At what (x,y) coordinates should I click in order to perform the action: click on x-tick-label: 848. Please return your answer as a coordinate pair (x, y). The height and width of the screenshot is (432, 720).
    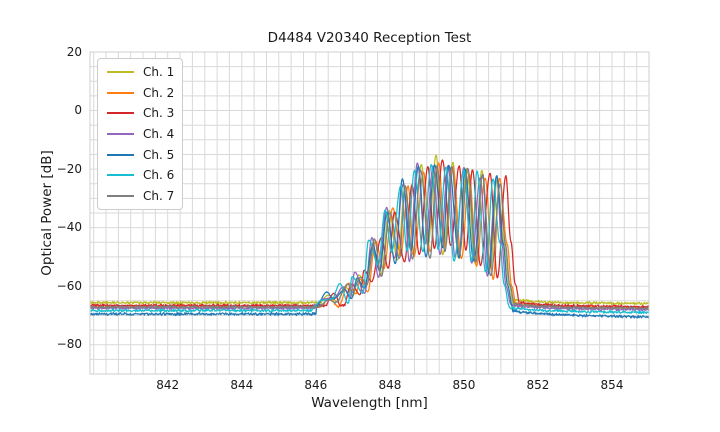
    Looking at the image, I should click on (390, 385).